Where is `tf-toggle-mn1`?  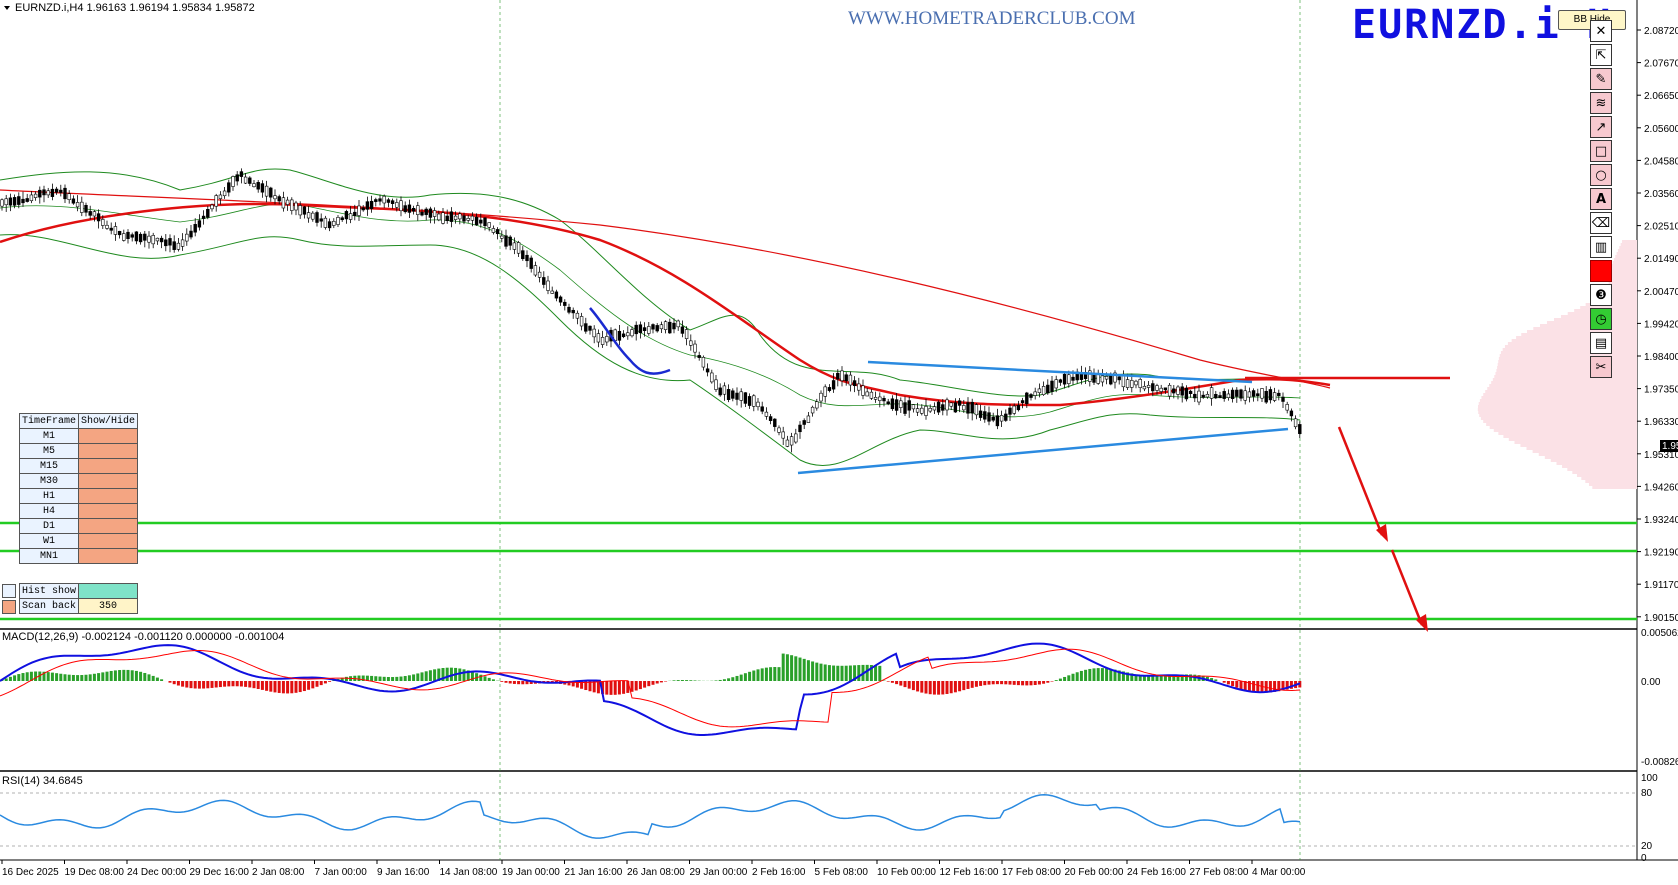 tf-toggle-mn1 is located at coordinates (108, 556).